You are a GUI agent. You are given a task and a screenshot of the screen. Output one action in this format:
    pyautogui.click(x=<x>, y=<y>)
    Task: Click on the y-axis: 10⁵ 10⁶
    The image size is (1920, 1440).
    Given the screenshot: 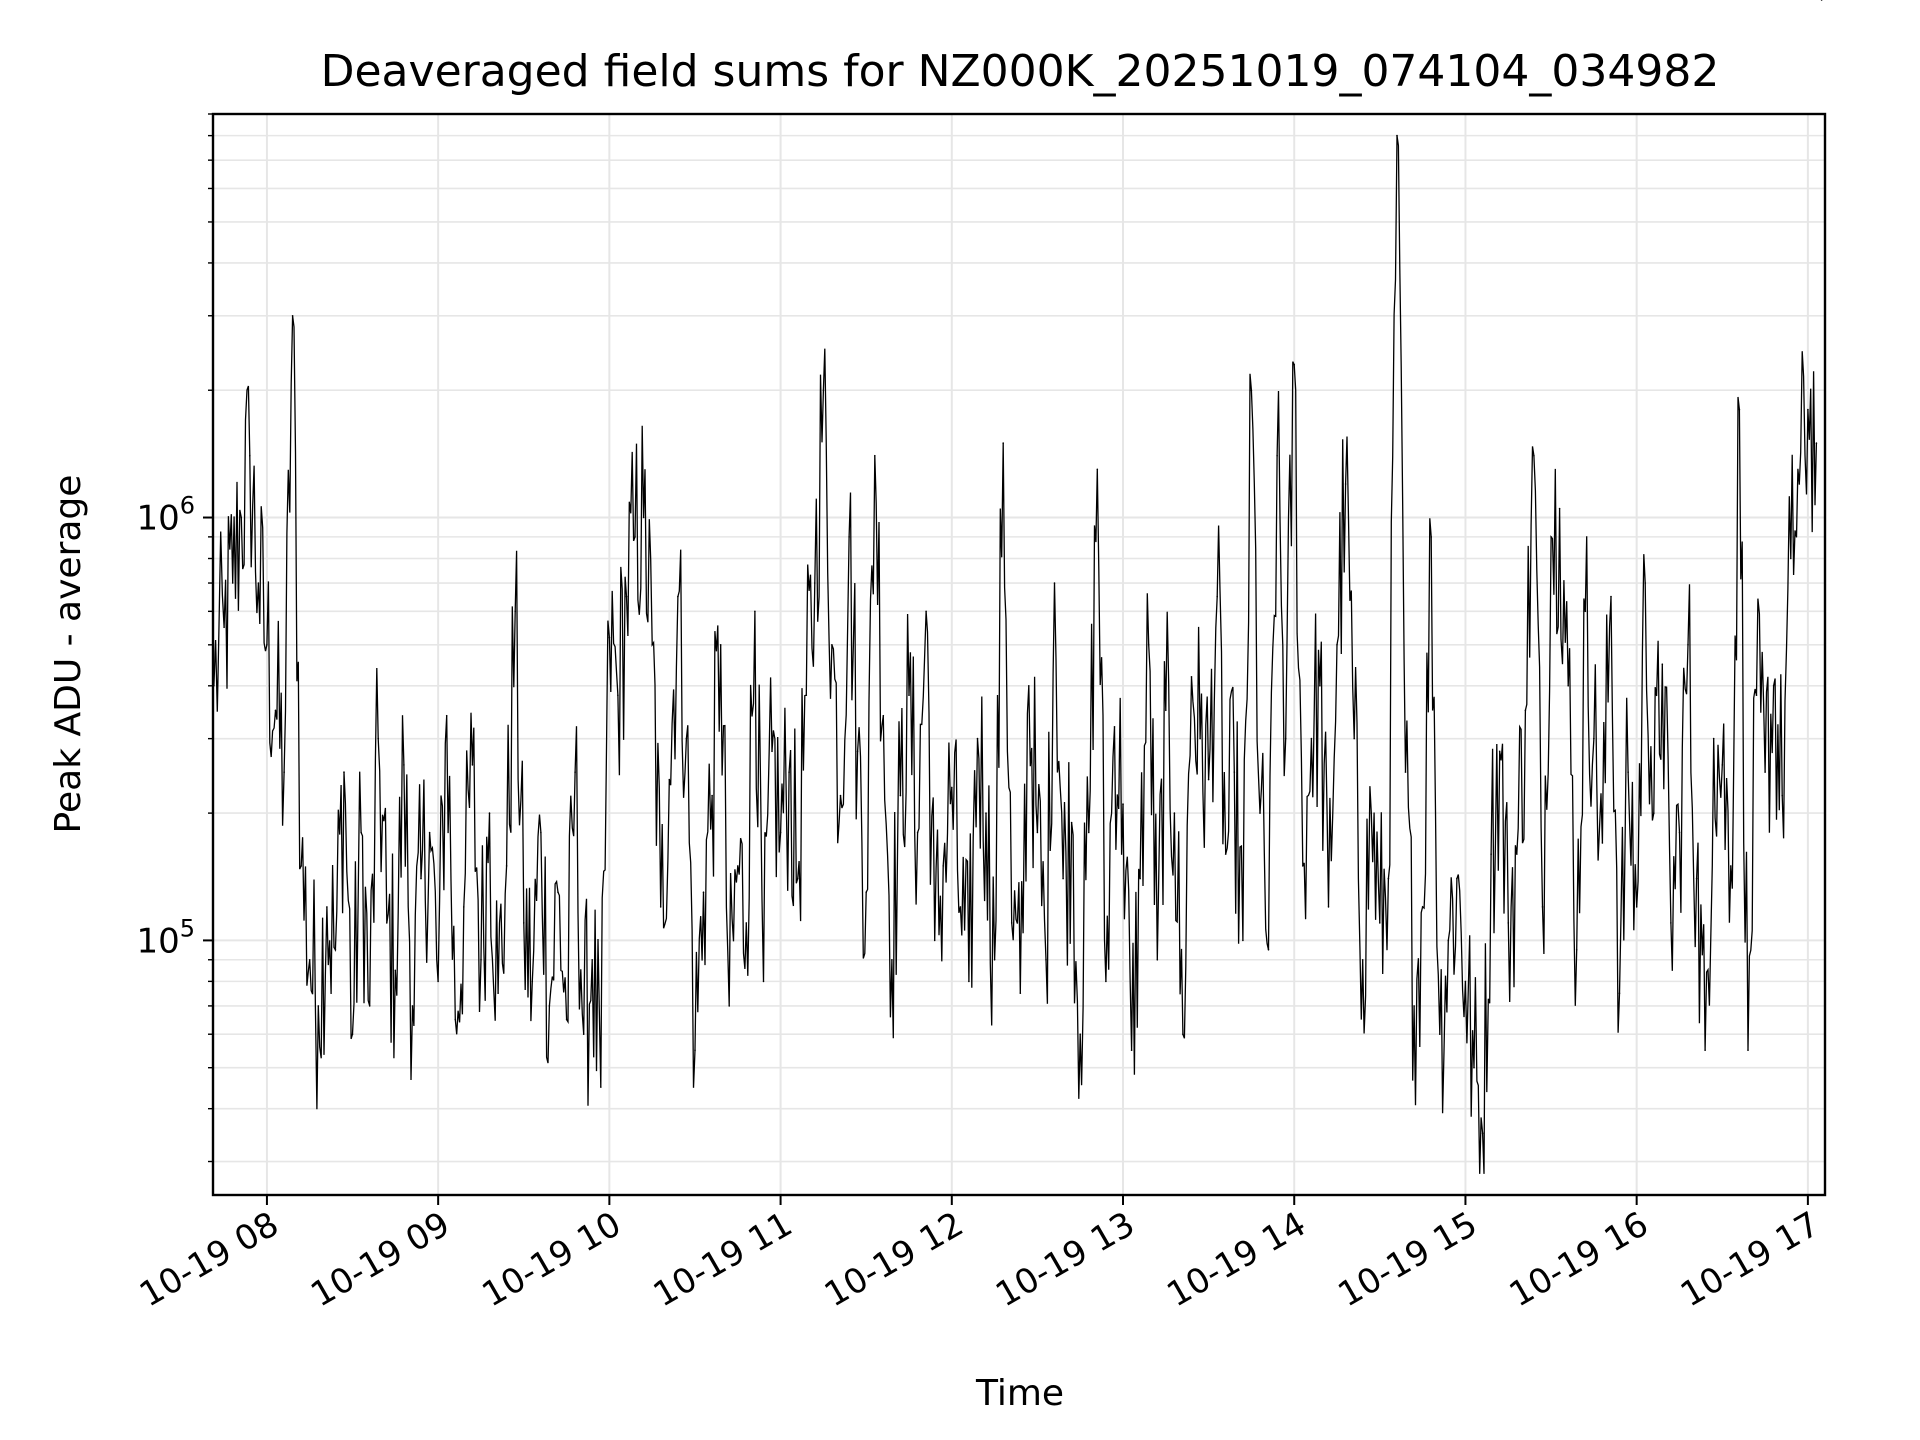 What is the action you would take?
    pyautogui.click(x=174, y=638)
    